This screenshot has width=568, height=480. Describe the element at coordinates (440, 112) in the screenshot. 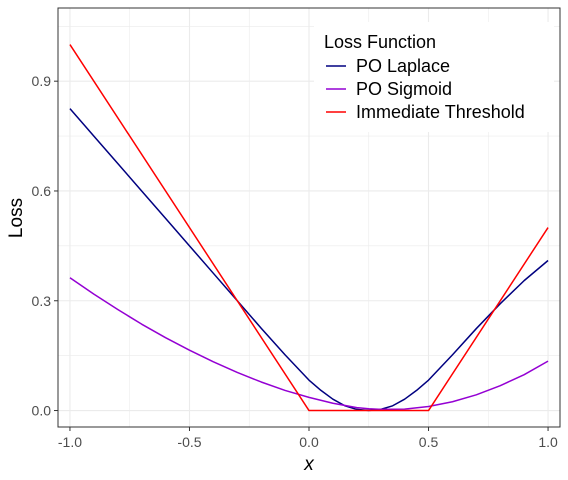

I see `legend-label-immediate-threshold: Immediate Threshold` at that location.